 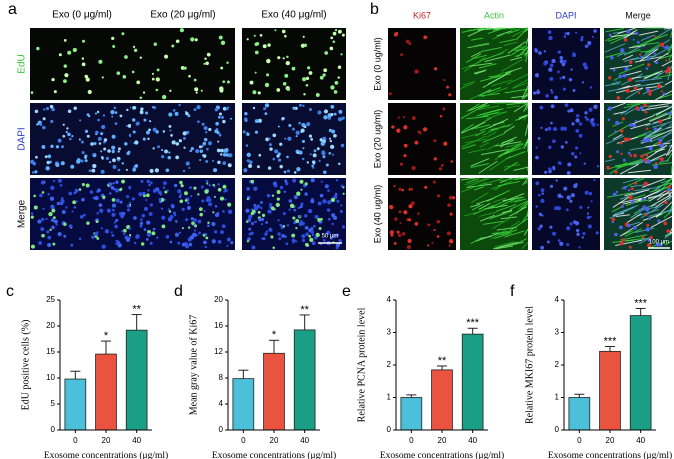 I want to click on x-axis-label: Exosome concentrations (μg/ml), so click(x=274, y=454).